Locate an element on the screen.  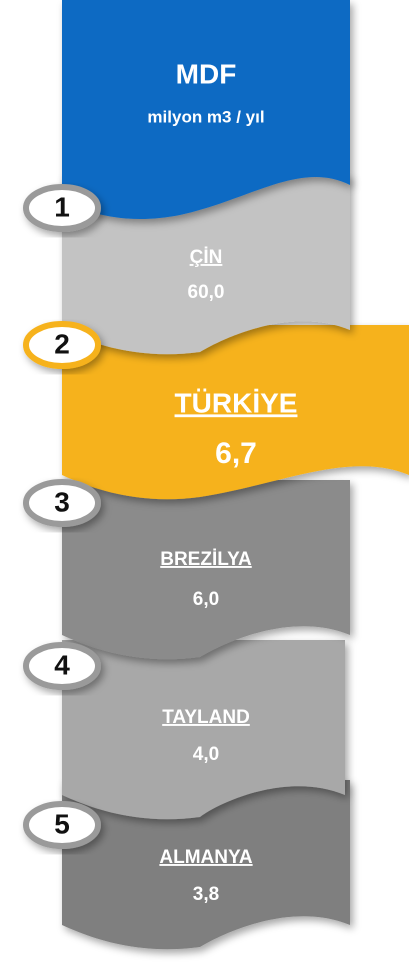
item-value: 6,0 is located at coordinates (206, 599).